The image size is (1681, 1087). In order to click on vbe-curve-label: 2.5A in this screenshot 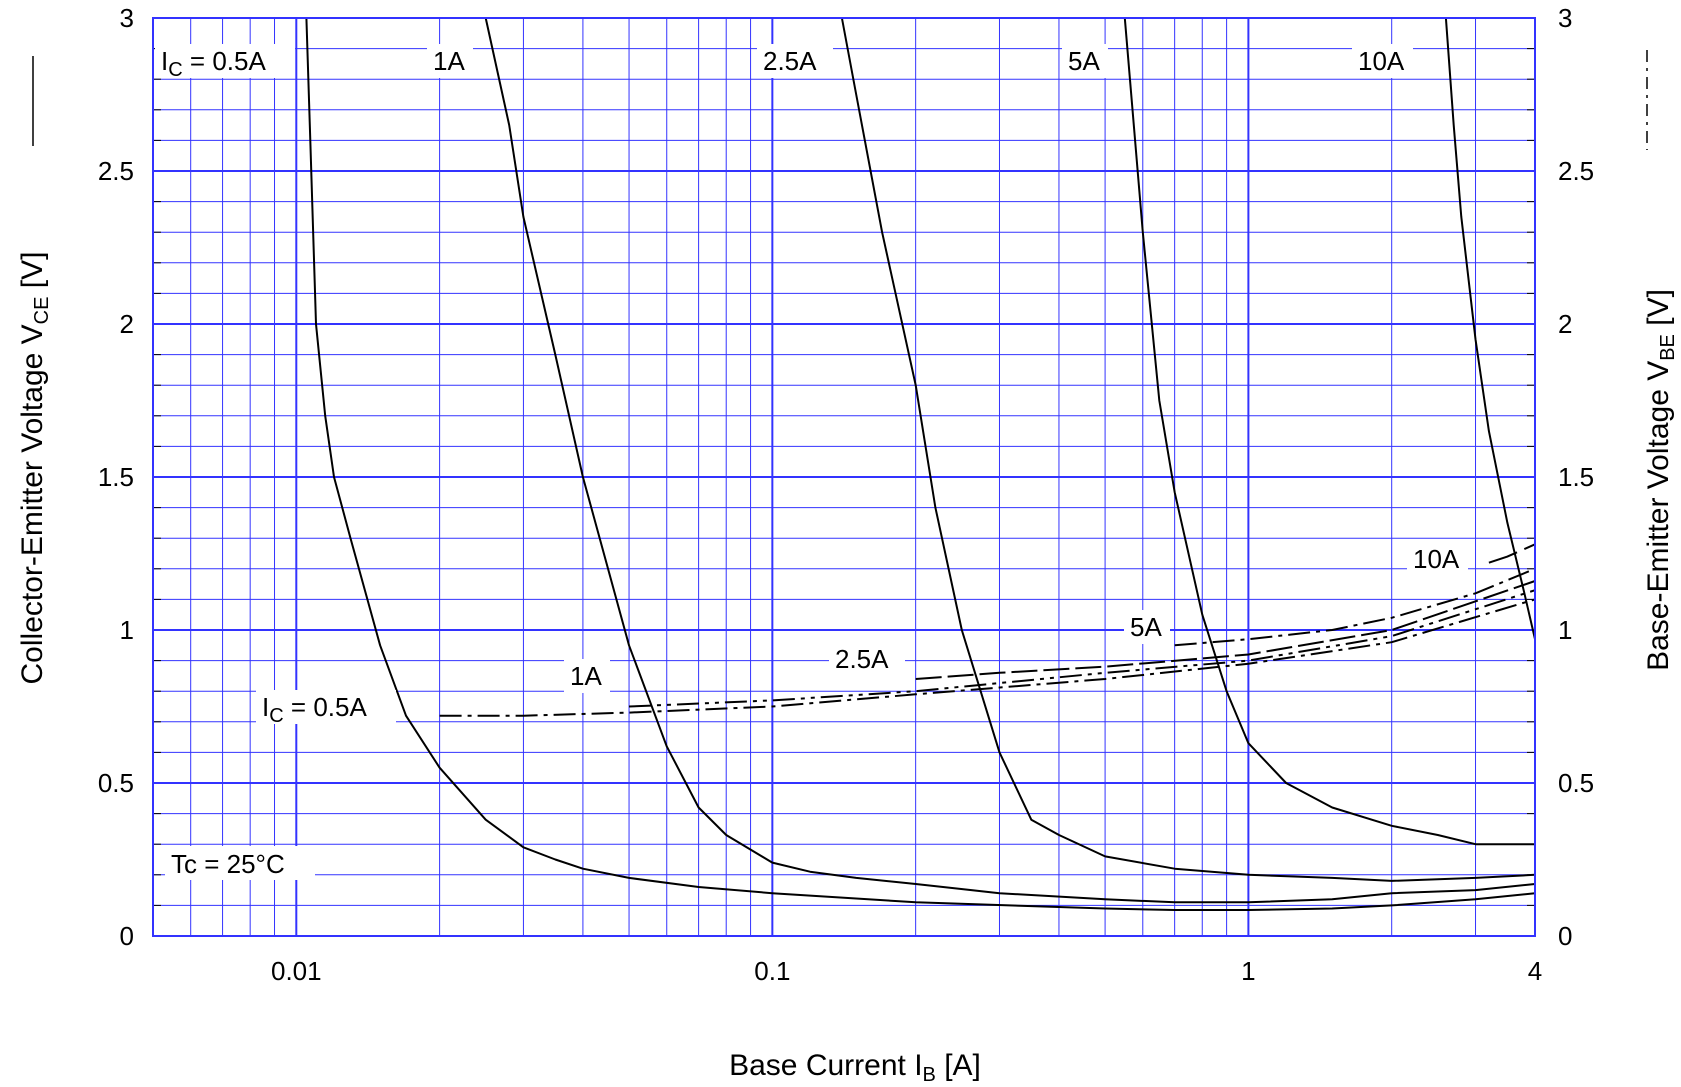, I will do `click(862, 659)`.